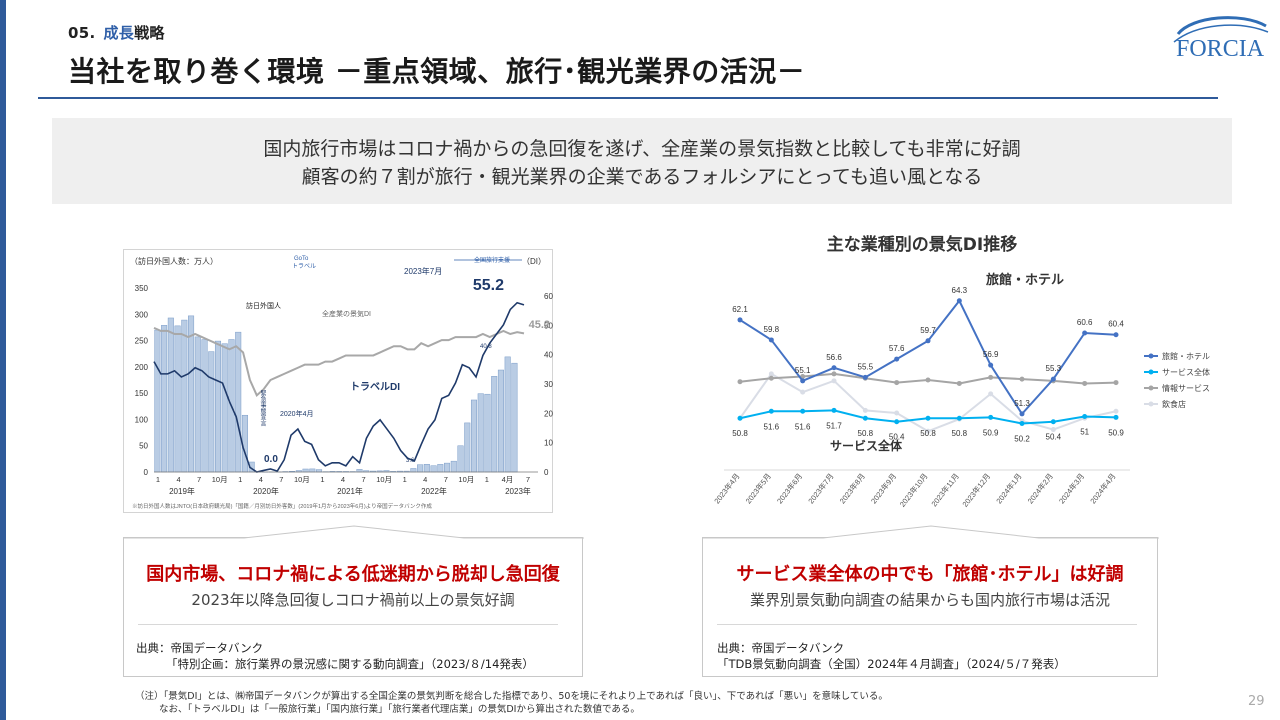 The image size is (1280, 720). Describe the element at coordinates (304, 266) in the screenshot. I see `goto-travel-label-2: トラベル` at that location.